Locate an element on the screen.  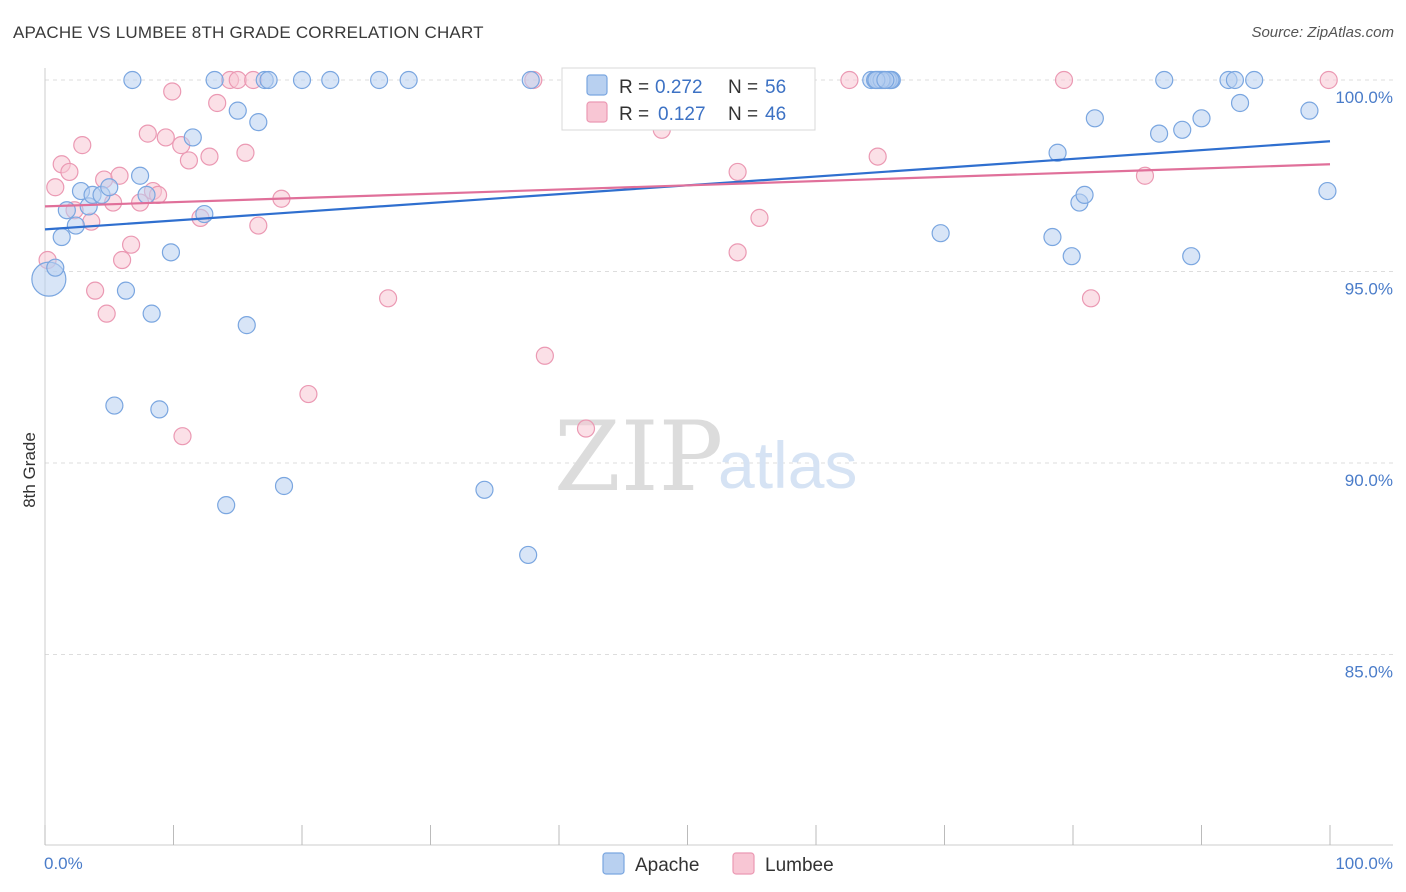
trend-lines is located at coordinates (687, 185).